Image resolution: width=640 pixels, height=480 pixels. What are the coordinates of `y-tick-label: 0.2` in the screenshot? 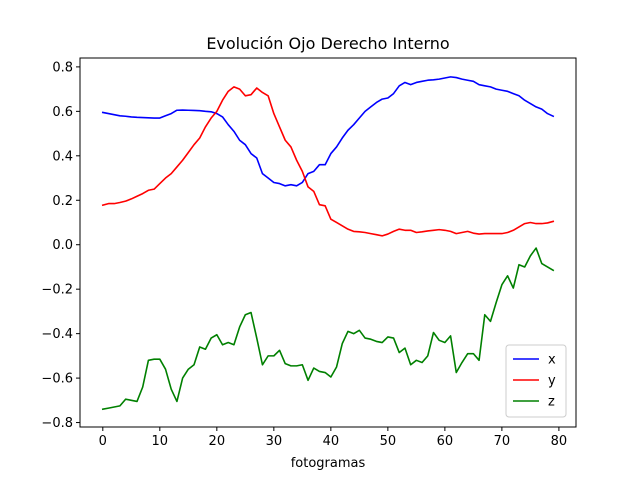 It's located at (62, 201).